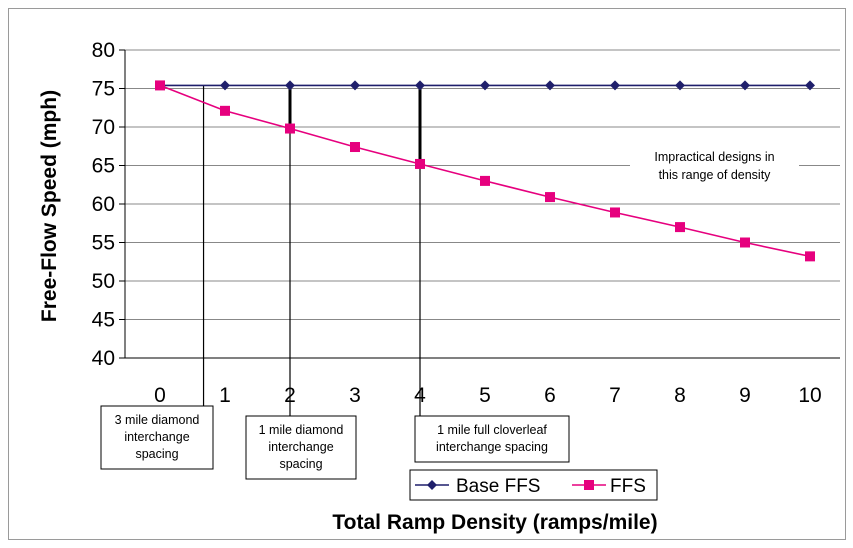  I want to click on x-tick-label: 5, so click(485, 395).